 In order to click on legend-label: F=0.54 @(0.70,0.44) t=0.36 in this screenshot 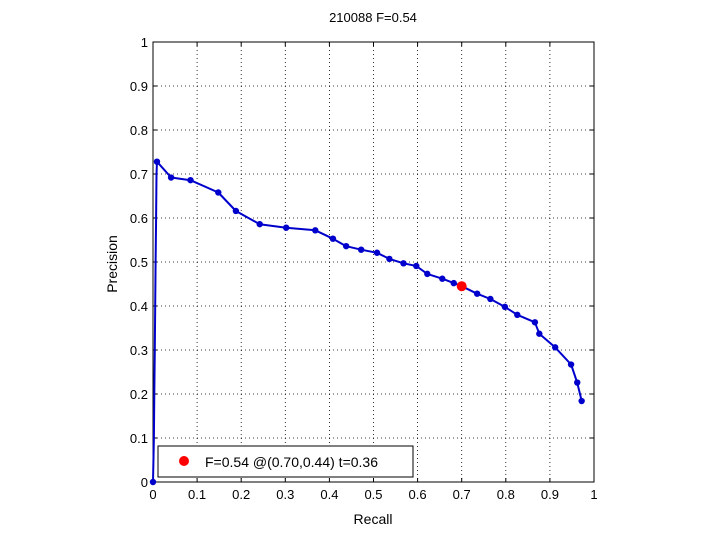, I will do `click(291, 462)`.